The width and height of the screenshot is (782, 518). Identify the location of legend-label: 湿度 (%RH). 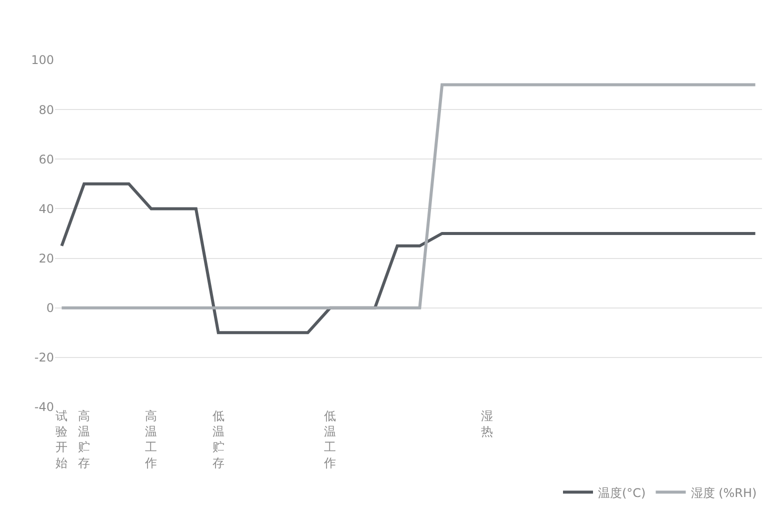
(723, 493).